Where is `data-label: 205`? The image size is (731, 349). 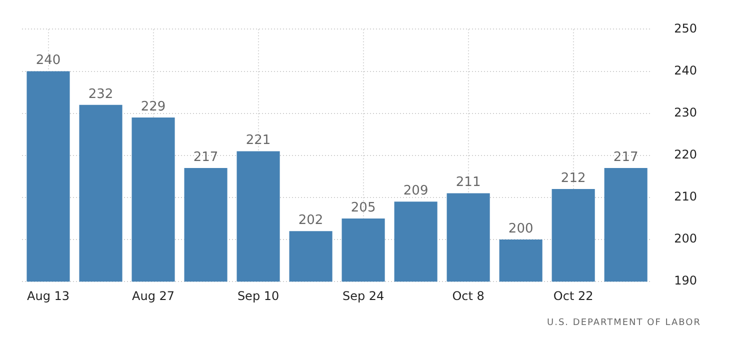 data-label: 205 is located at coordinates (363, 208).